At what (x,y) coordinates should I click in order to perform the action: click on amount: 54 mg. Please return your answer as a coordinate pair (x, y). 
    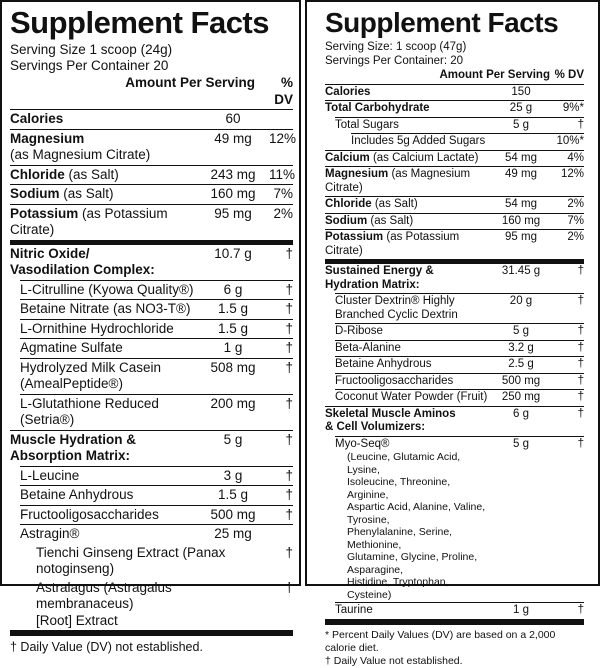
    Looking at the image, I should click on (521, 157).